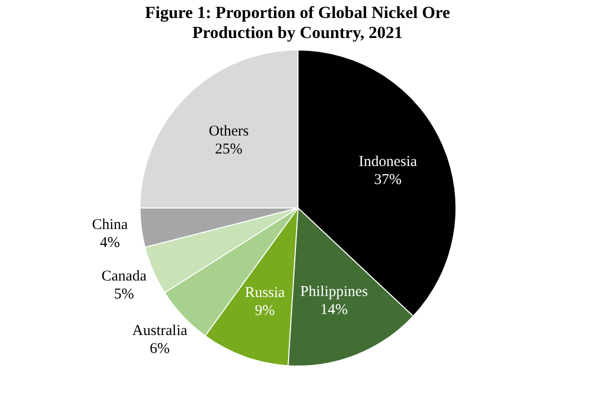 The height and width of the screenshot is (406, 595). Describe the element at coordinates (388, 180) in the screenshot. I see `data-label: 37%` at that location.